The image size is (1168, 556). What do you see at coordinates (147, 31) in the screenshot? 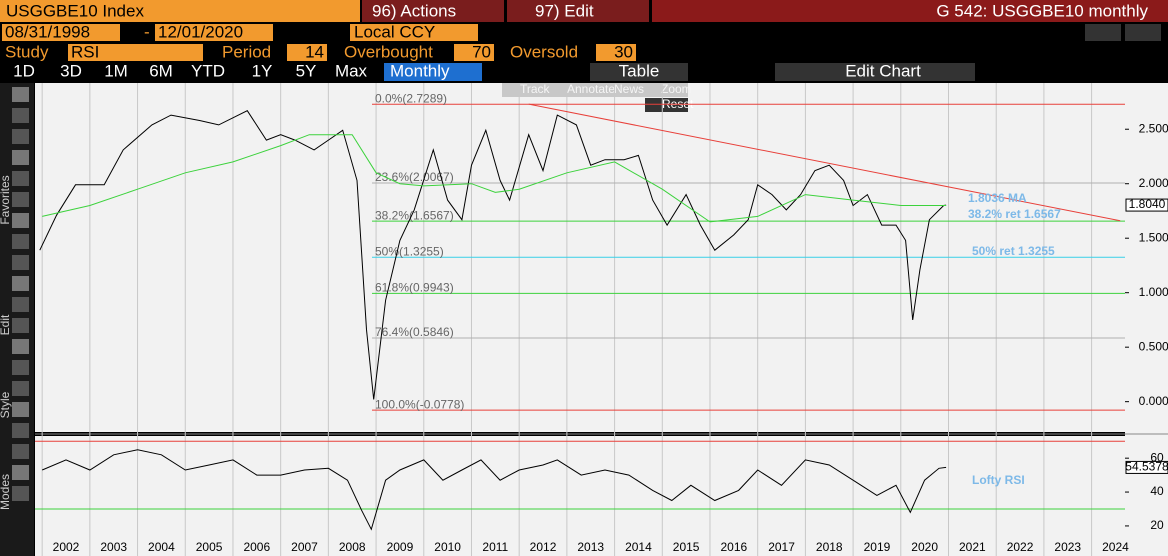
I see `dash: -` at bounding box center [147, 31].